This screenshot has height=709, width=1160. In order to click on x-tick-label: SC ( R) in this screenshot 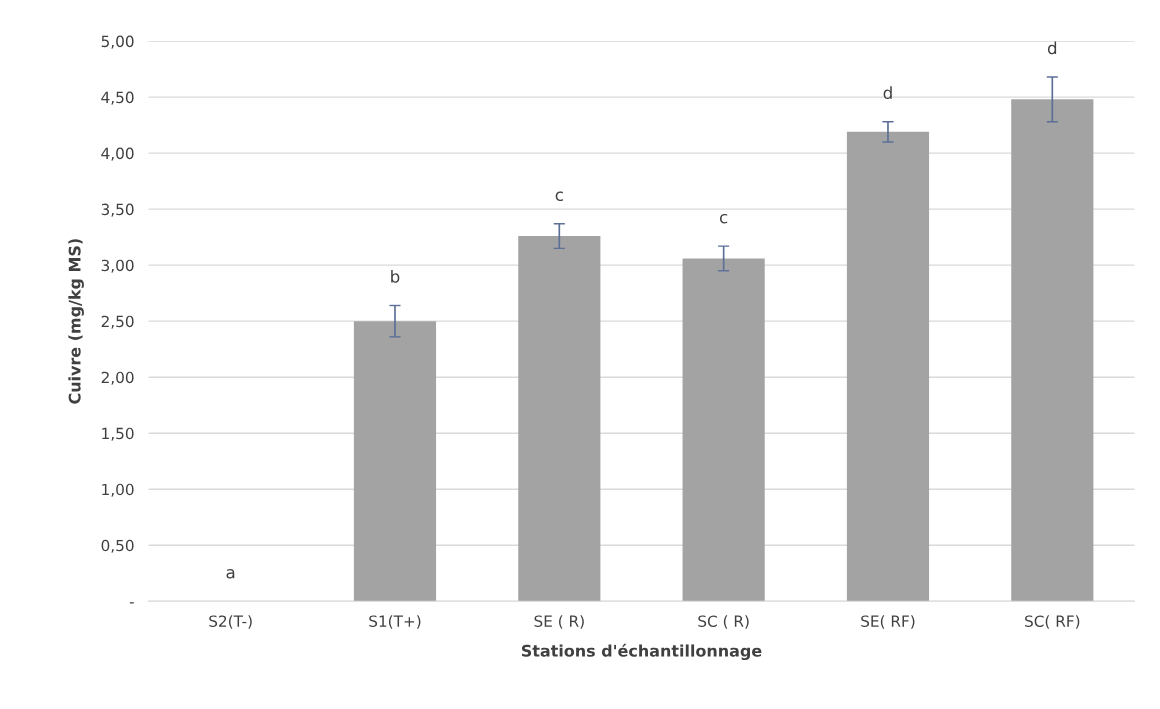, I will do `click(723, 622)`.